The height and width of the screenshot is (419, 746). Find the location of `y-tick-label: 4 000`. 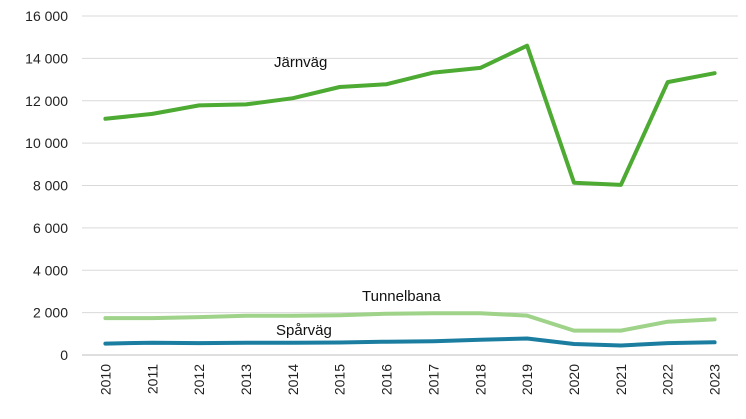

y-tick-label: 4 000 is located at coordinates (50, 270).